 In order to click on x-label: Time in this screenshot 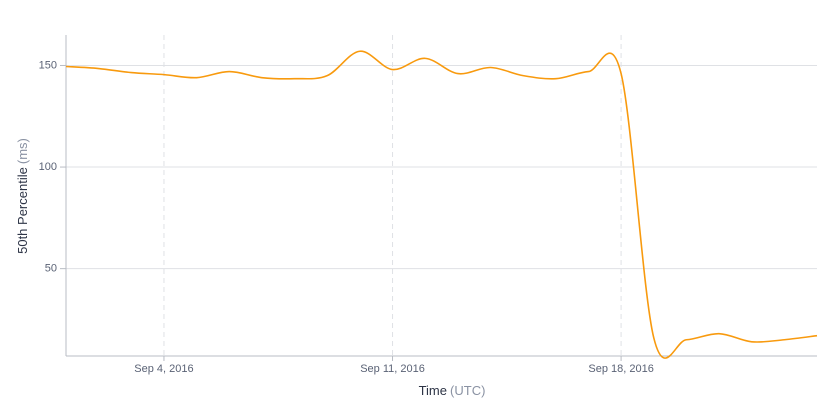, I will do `click(433, 390)`.